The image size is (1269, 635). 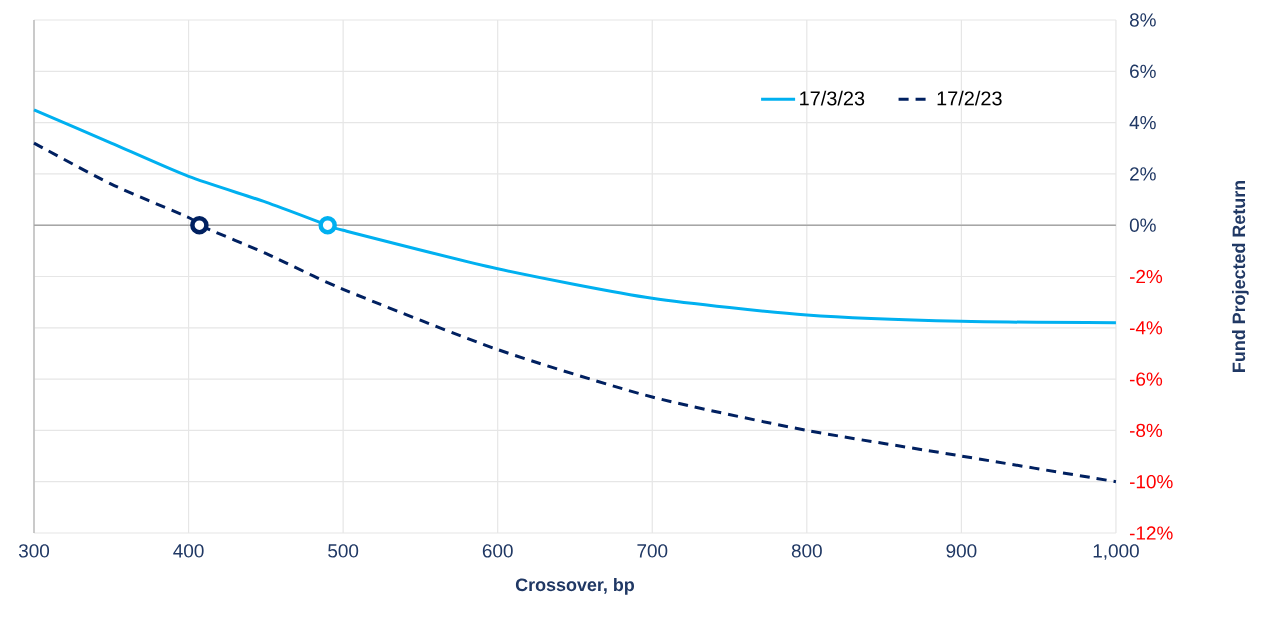 What do you see at coordinates (832, 98) in the screenshot?
I see `legend-label: 17/3/23` at bounding box center [832, 98].